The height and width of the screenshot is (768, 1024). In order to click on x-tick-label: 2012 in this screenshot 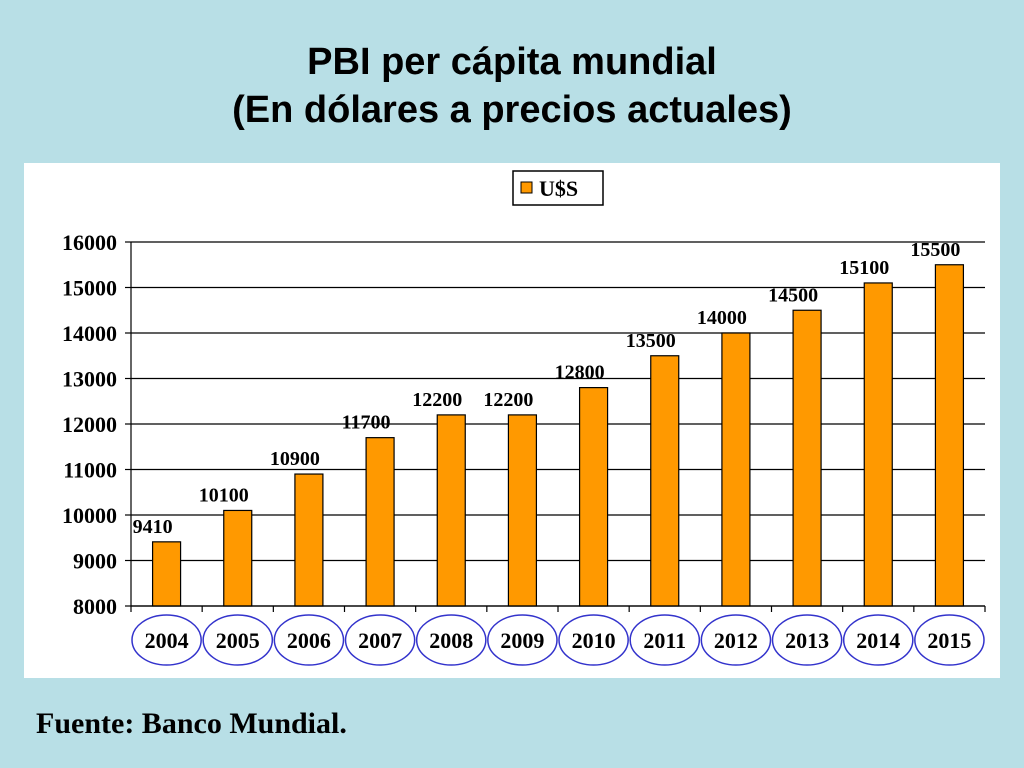, I will do `click(736, 640)`.